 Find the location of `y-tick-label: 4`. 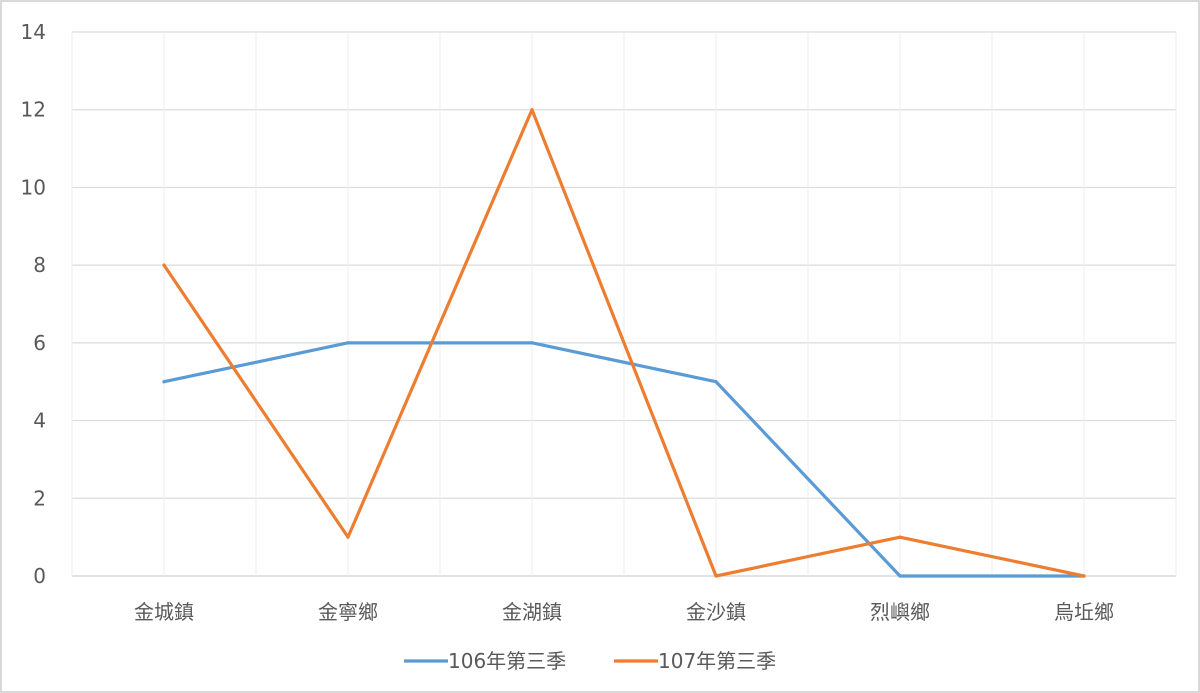

y-tick-label: 4 is located at coordinates (39, 421).